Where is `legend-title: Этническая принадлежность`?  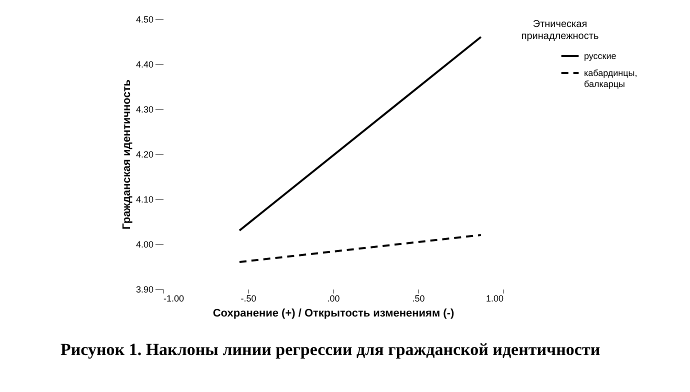
legend-title: Этническая принадлежность is located at coordinates (560, 30).